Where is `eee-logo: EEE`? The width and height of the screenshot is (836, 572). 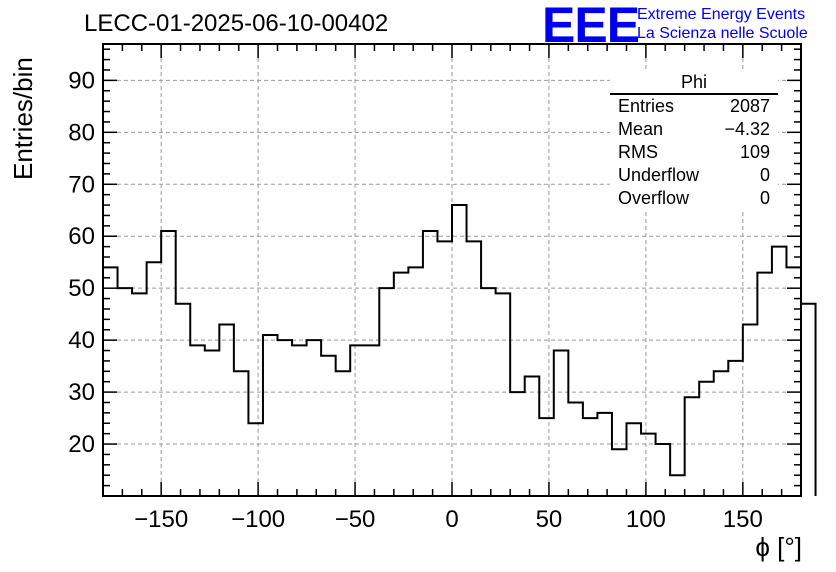
eee-logo: EEE is located at coordinates (591, 26).